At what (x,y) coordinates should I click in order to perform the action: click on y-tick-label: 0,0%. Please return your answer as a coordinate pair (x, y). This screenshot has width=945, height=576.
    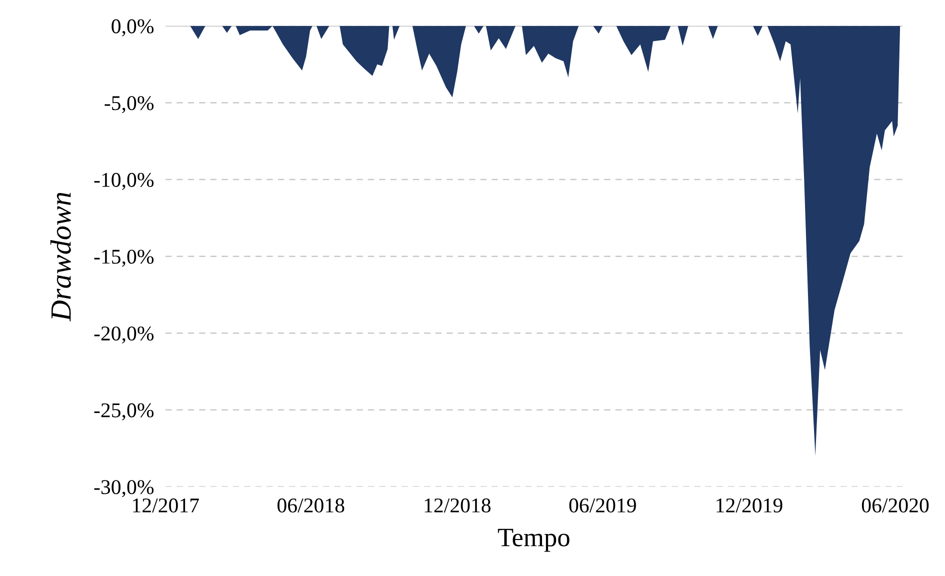
    Looking at the image, I should click on (133, 27).